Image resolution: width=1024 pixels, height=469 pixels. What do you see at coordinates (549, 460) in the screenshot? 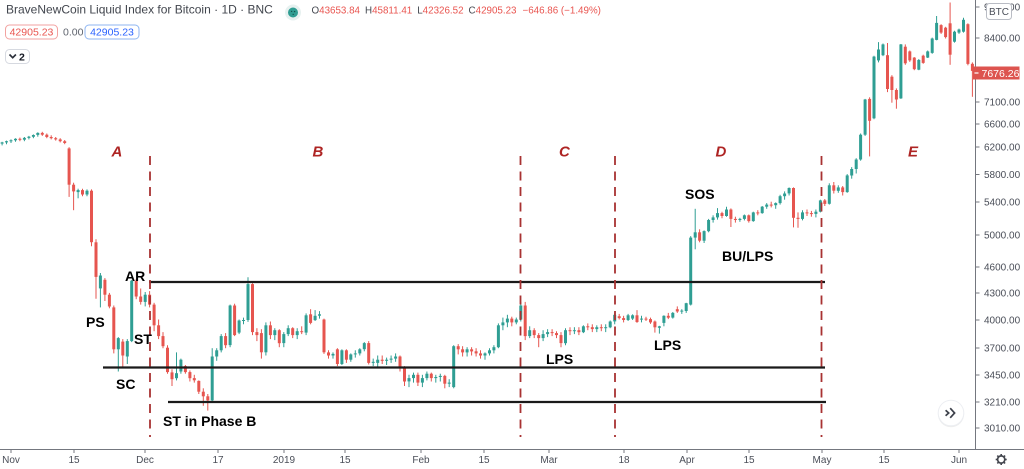
I see `svg-text: Mar` at bounding box center [549, 460].